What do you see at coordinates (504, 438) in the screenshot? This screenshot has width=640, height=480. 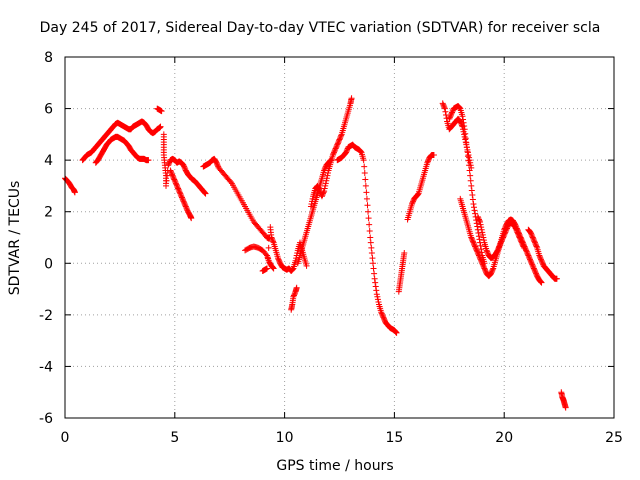 I see `x-tick-label: 20` at bounding box center [504, 438].